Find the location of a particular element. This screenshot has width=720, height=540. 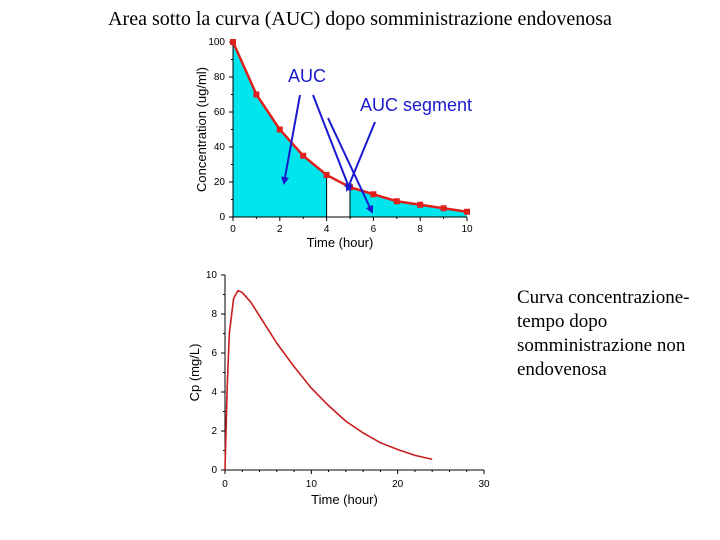

x-tick-label: 4 is located at coordinates (327, 229).